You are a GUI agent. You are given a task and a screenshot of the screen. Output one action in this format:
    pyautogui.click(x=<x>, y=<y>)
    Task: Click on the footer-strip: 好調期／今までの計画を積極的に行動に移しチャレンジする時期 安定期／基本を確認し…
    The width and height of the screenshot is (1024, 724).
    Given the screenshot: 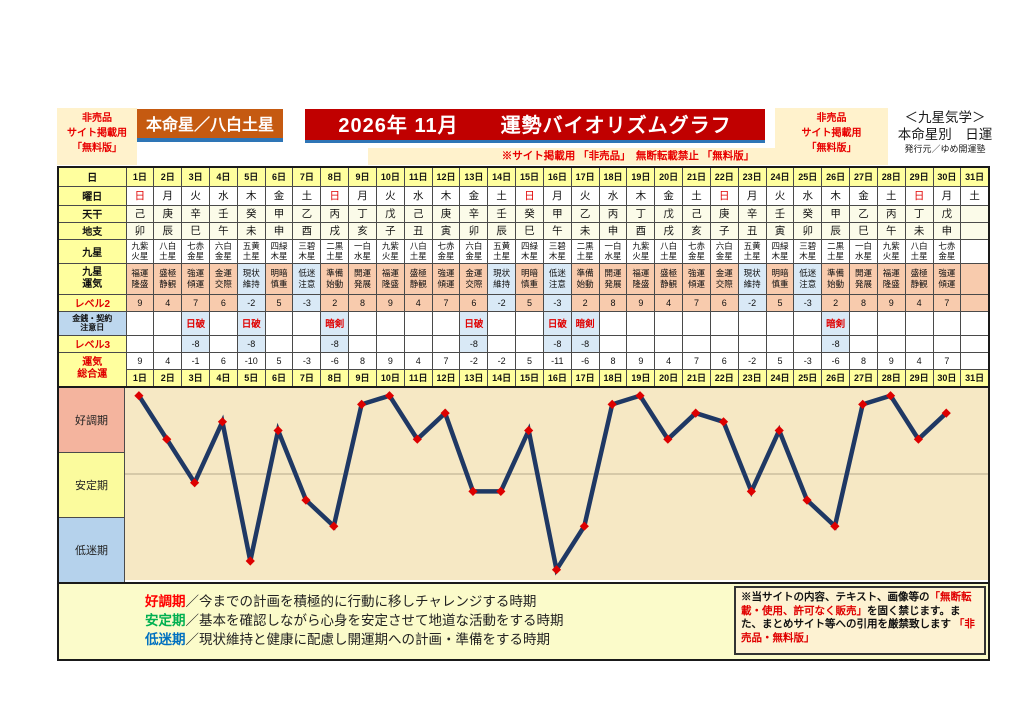 What is the action you would take?
    pyautogui.click(x=523, y=622)
    